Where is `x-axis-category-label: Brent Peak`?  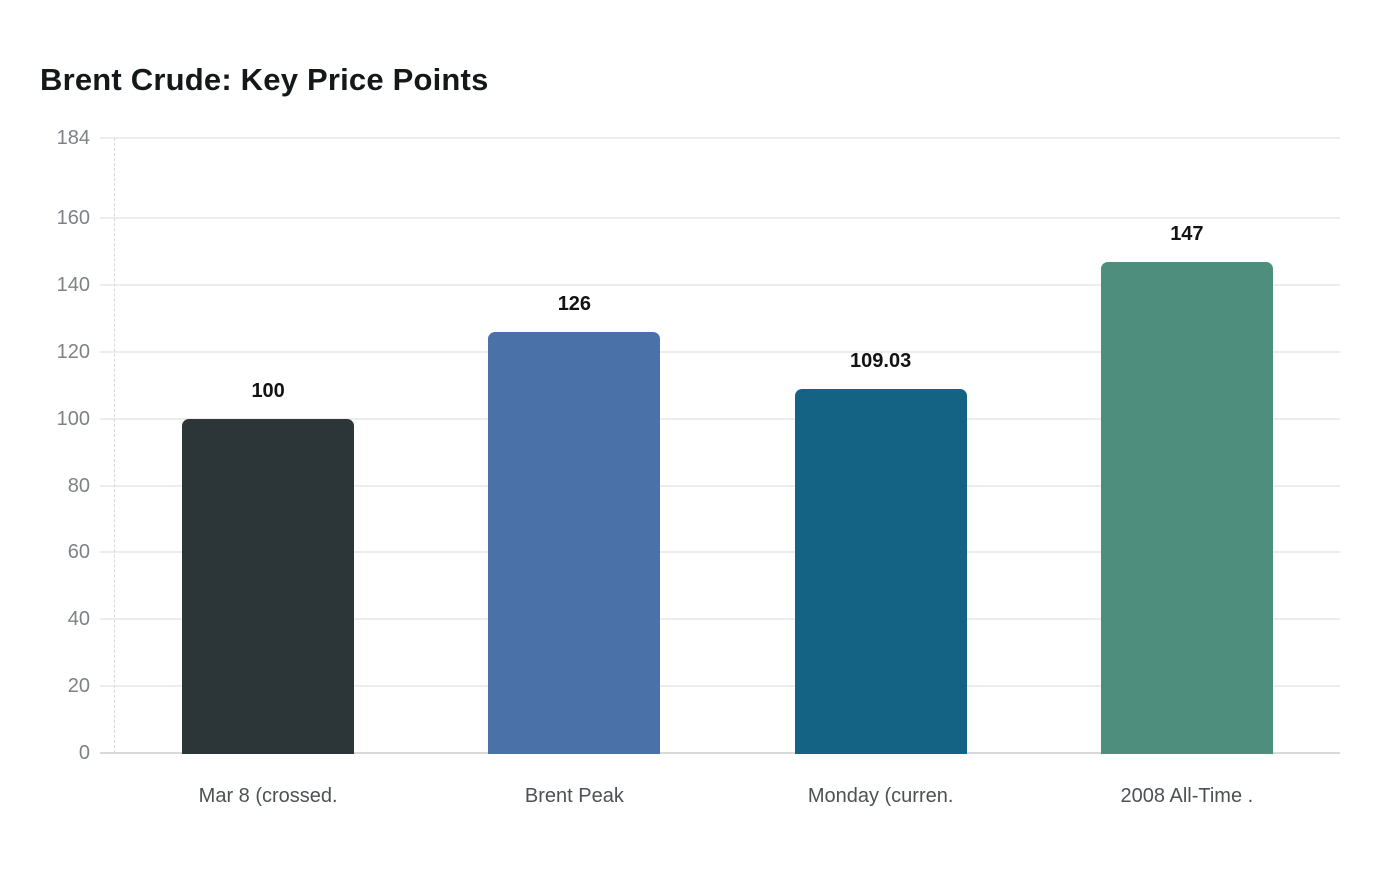 x-axis-category-label: Brent Peak is located at coordinates (574, 796).